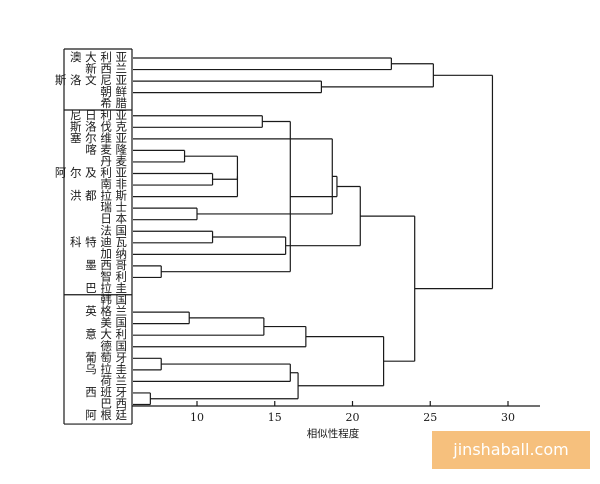 The width and height of the screenshot is (600, 484). What do you see at coordinates (106, 288) in the screenshot?
I see `leaf-label: 巴 拉 圭` at bounding box center [106, 288].